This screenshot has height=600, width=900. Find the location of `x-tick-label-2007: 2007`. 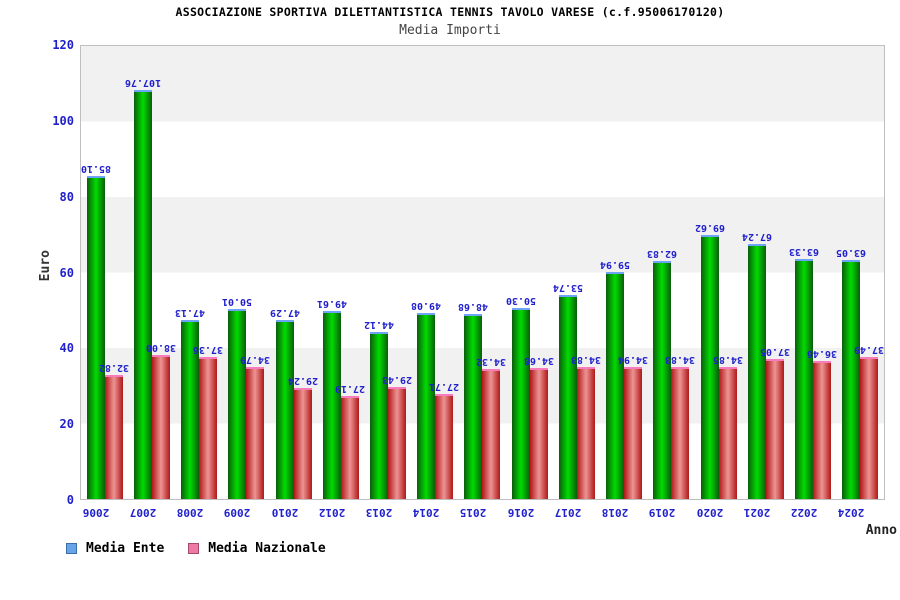

x-tick-label-2007: 2007 is located at coordinates (143, 512).